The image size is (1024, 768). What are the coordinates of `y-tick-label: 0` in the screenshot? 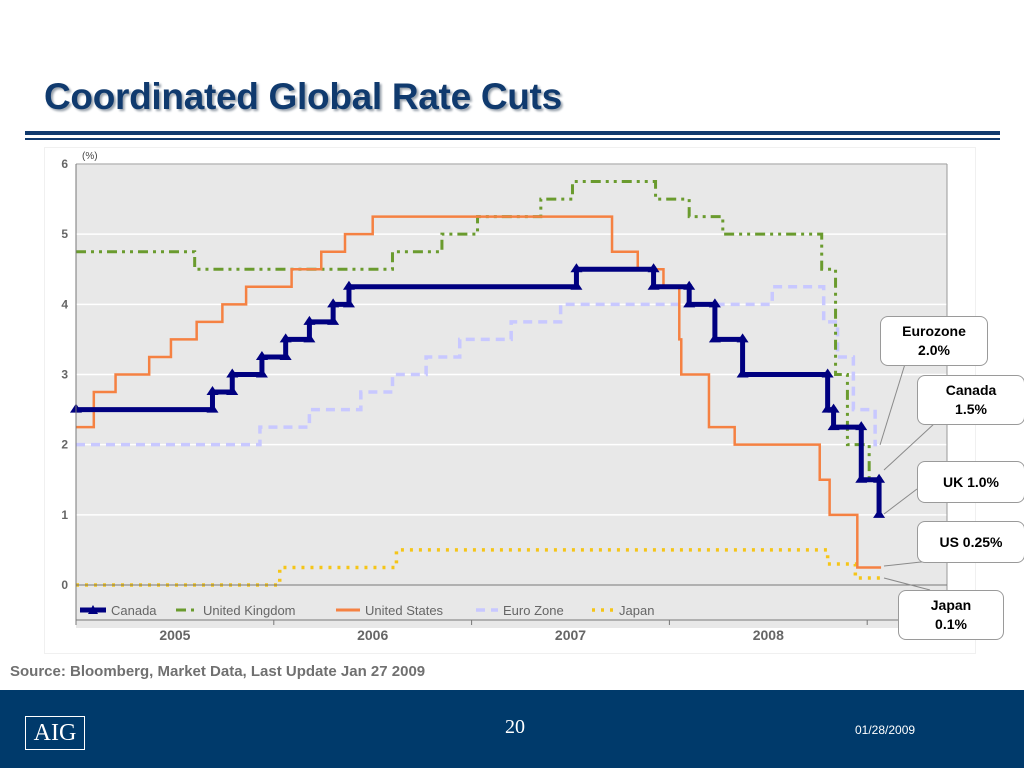 It's located at (64, 585).